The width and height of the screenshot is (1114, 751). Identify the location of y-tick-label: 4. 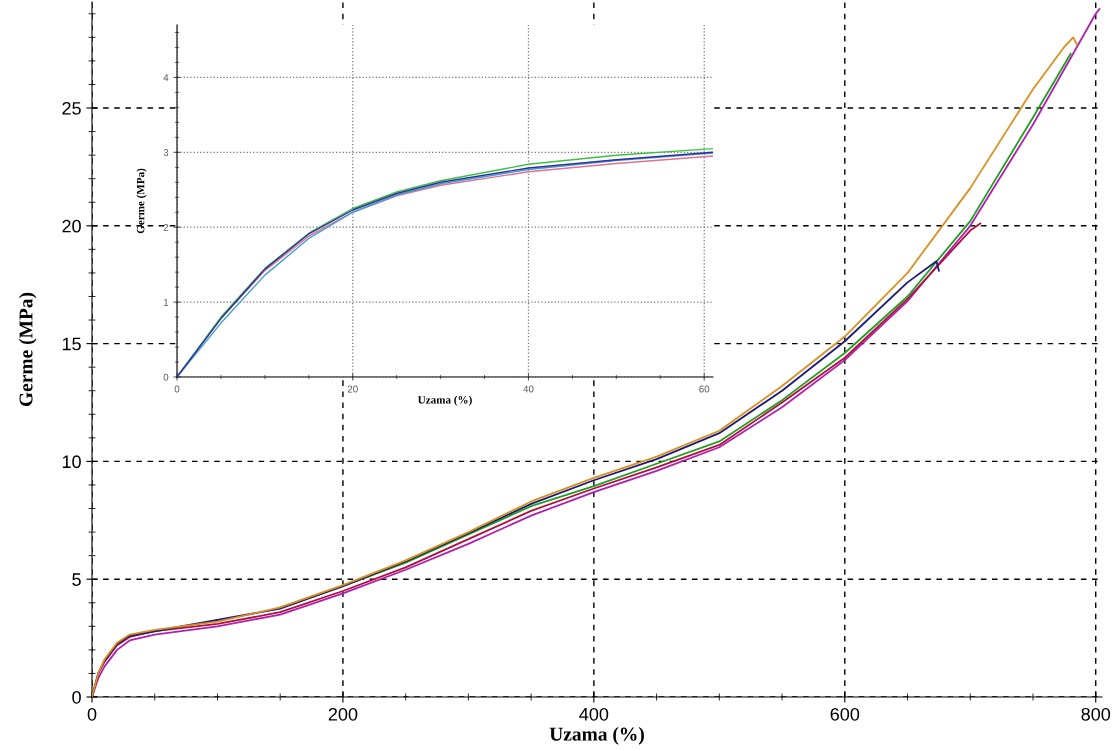
(166, 77).